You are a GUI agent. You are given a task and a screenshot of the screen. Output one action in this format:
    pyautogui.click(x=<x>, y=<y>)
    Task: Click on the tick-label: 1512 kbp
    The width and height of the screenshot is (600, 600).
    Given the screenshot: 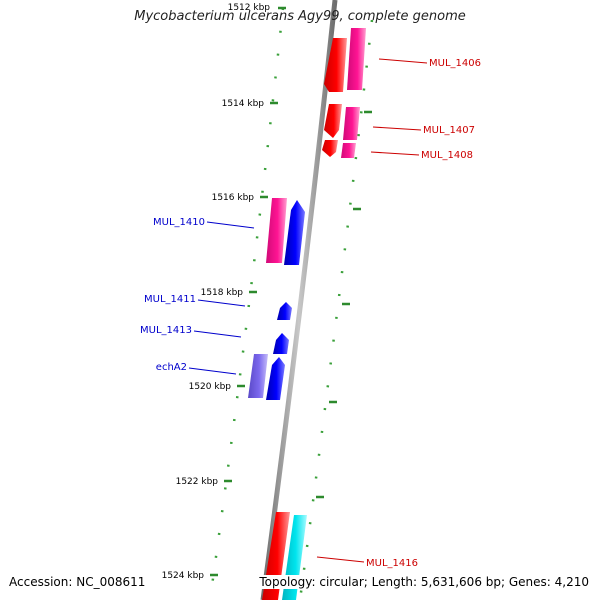 What is the action you would take?
    pyautogui.click(x=249, y=8)
    